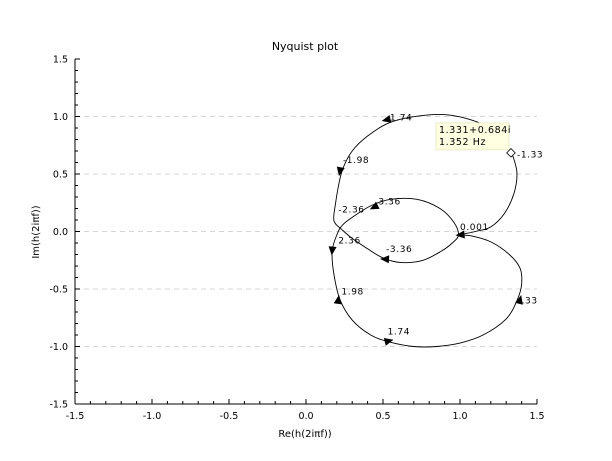  I want to click on frequency-label: -2.36, so click(351, 211).